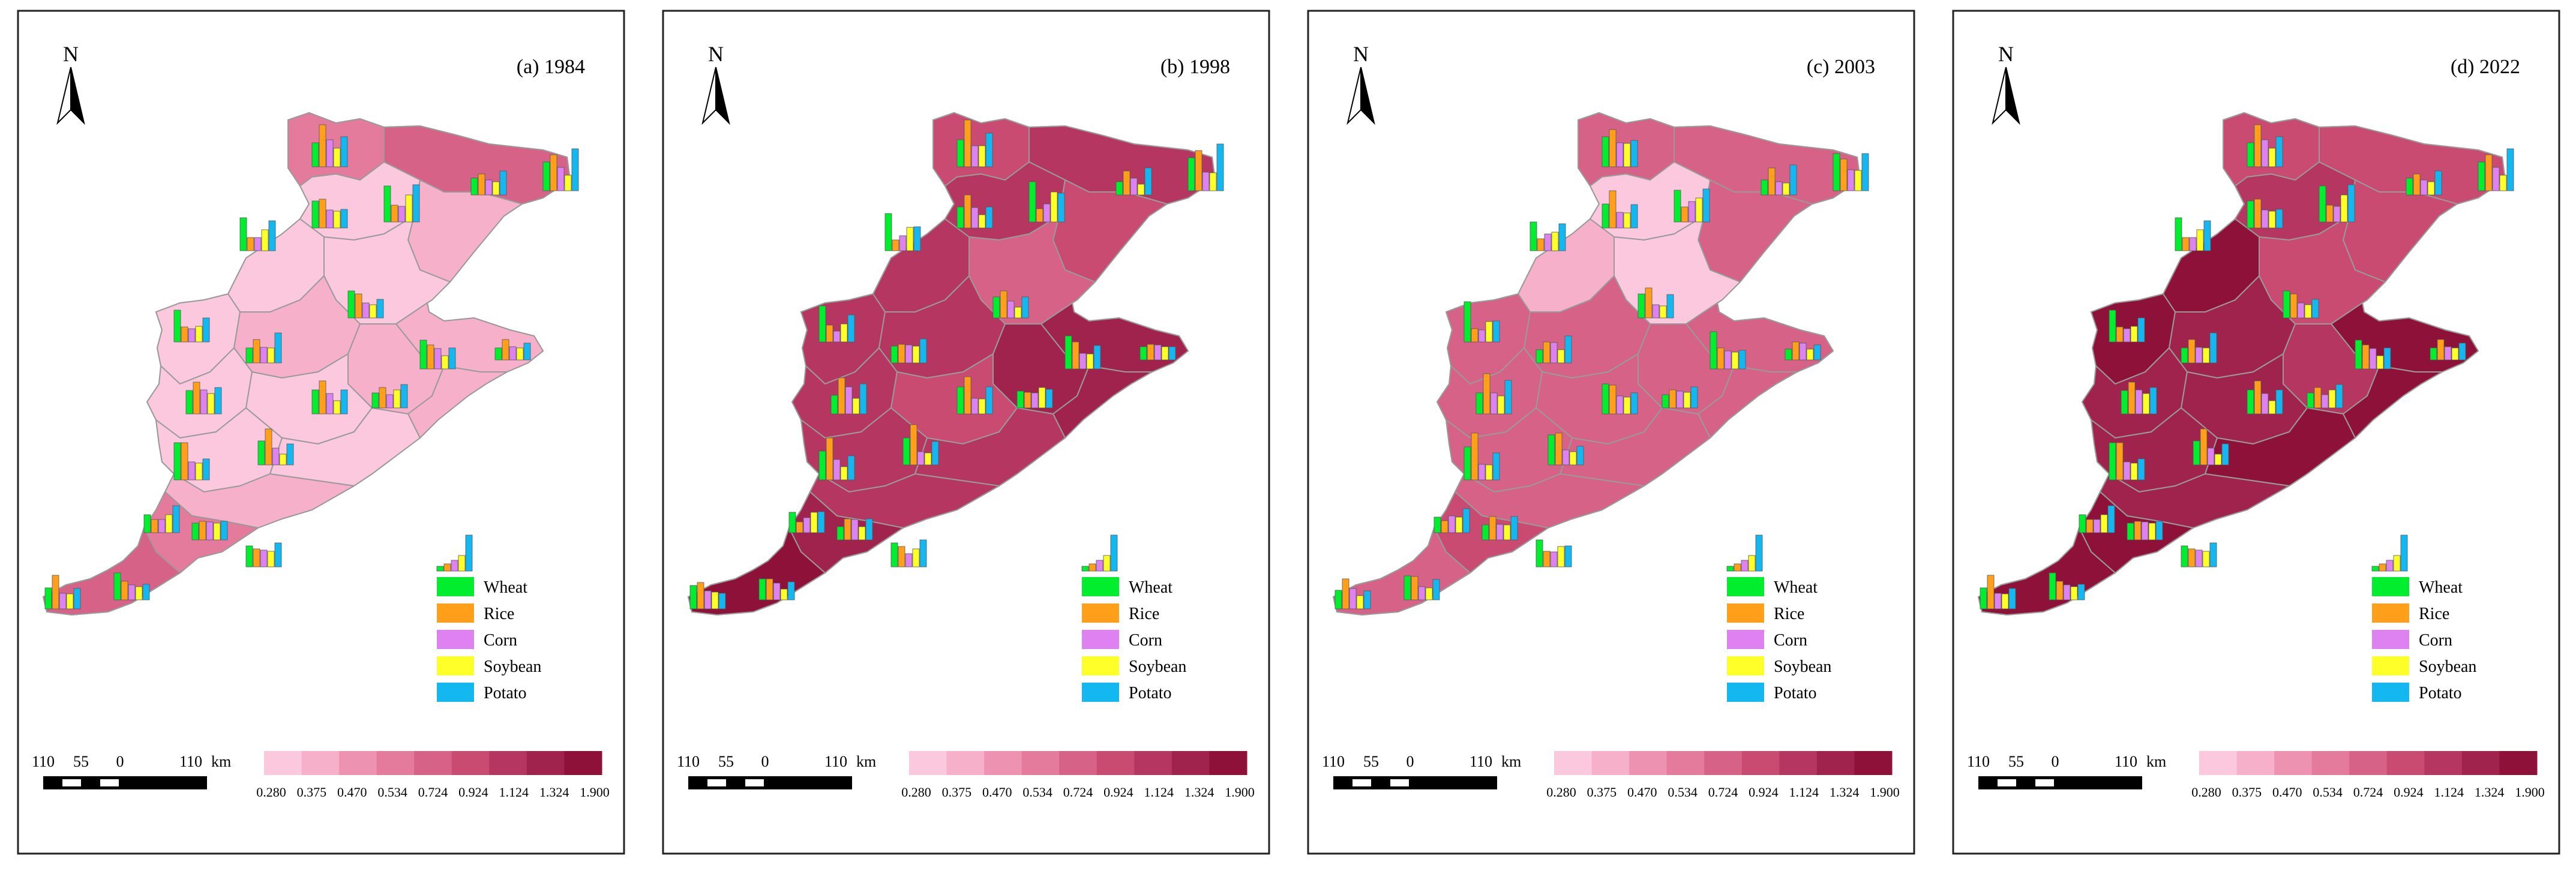 The image size is (2576, 871). I want to click on scale-label: 0, so click(1410, 761).